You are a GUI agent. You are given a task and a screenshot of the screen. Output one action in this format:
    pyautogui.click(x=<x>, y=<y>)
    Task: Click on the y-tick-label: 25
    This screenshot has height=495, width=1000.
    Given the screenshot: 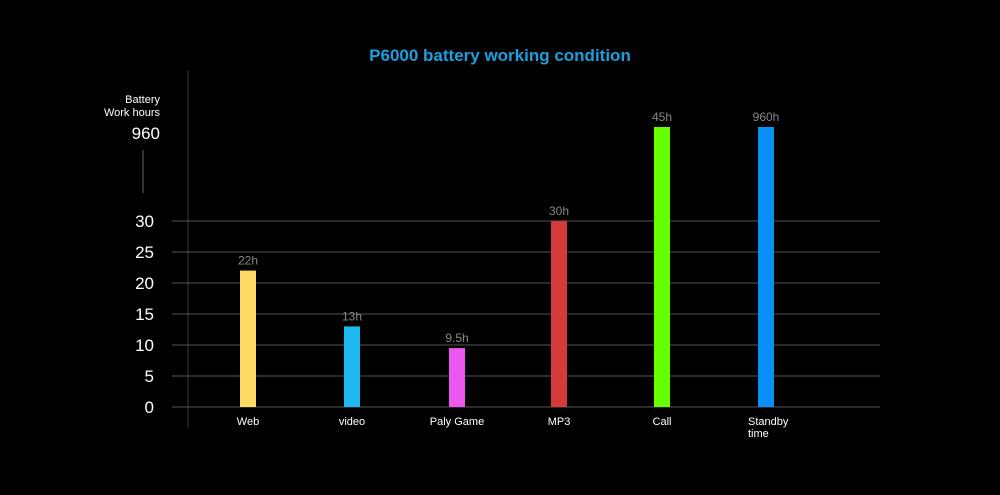 What is the action you would take?
    pyautogui.click(x=144, y=252)
    